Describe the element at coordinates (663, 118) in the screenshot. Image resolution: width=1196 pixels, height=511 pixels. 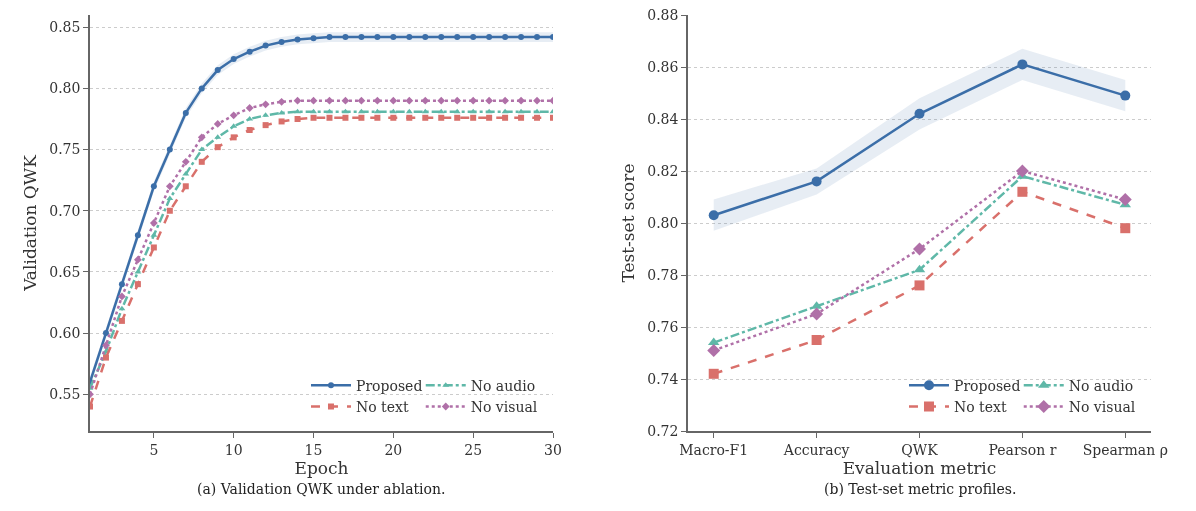
I see `y-tick-label: 0.84` at that location.